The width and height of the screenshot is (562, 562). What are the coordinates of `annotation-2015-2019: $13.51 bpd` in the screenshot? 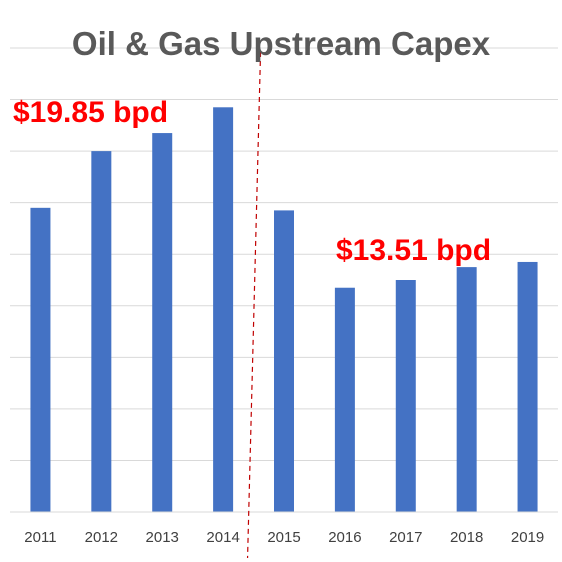 It's located at (413, 250).